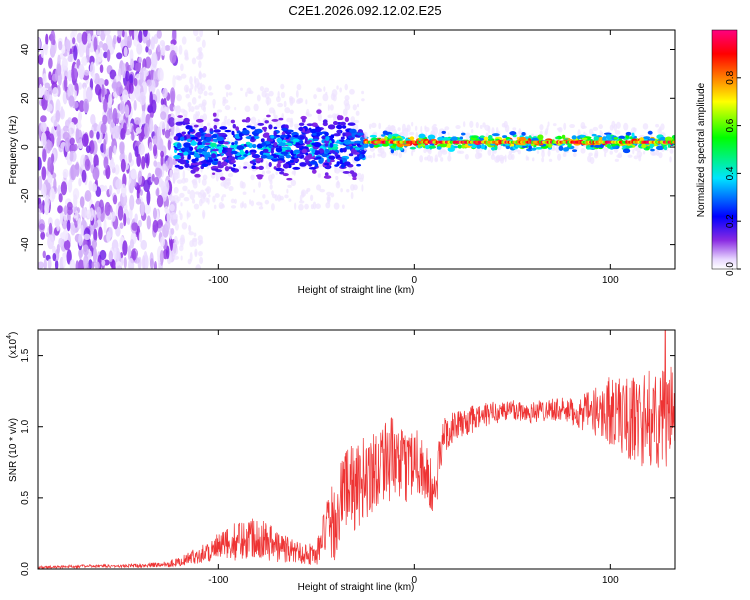 The image size is (750, 600). I want to click on snr-multiplier-close: ), so click(13, 333).